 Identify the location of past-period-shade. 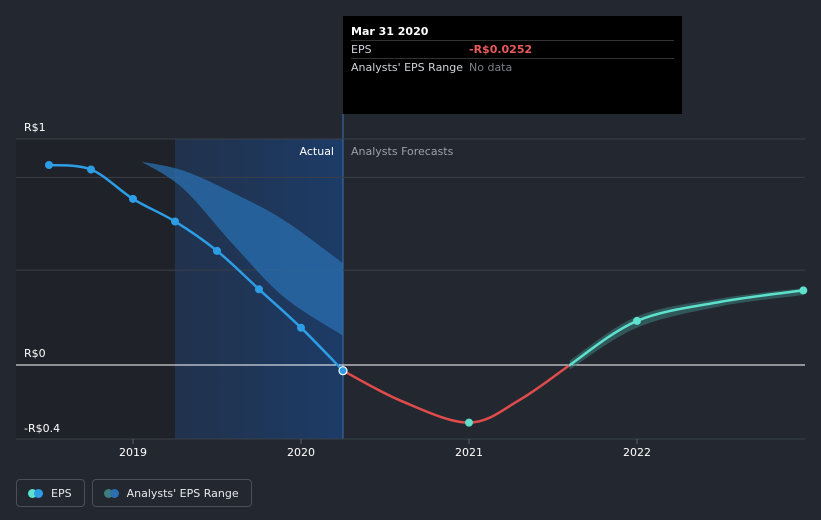
(95, 289).